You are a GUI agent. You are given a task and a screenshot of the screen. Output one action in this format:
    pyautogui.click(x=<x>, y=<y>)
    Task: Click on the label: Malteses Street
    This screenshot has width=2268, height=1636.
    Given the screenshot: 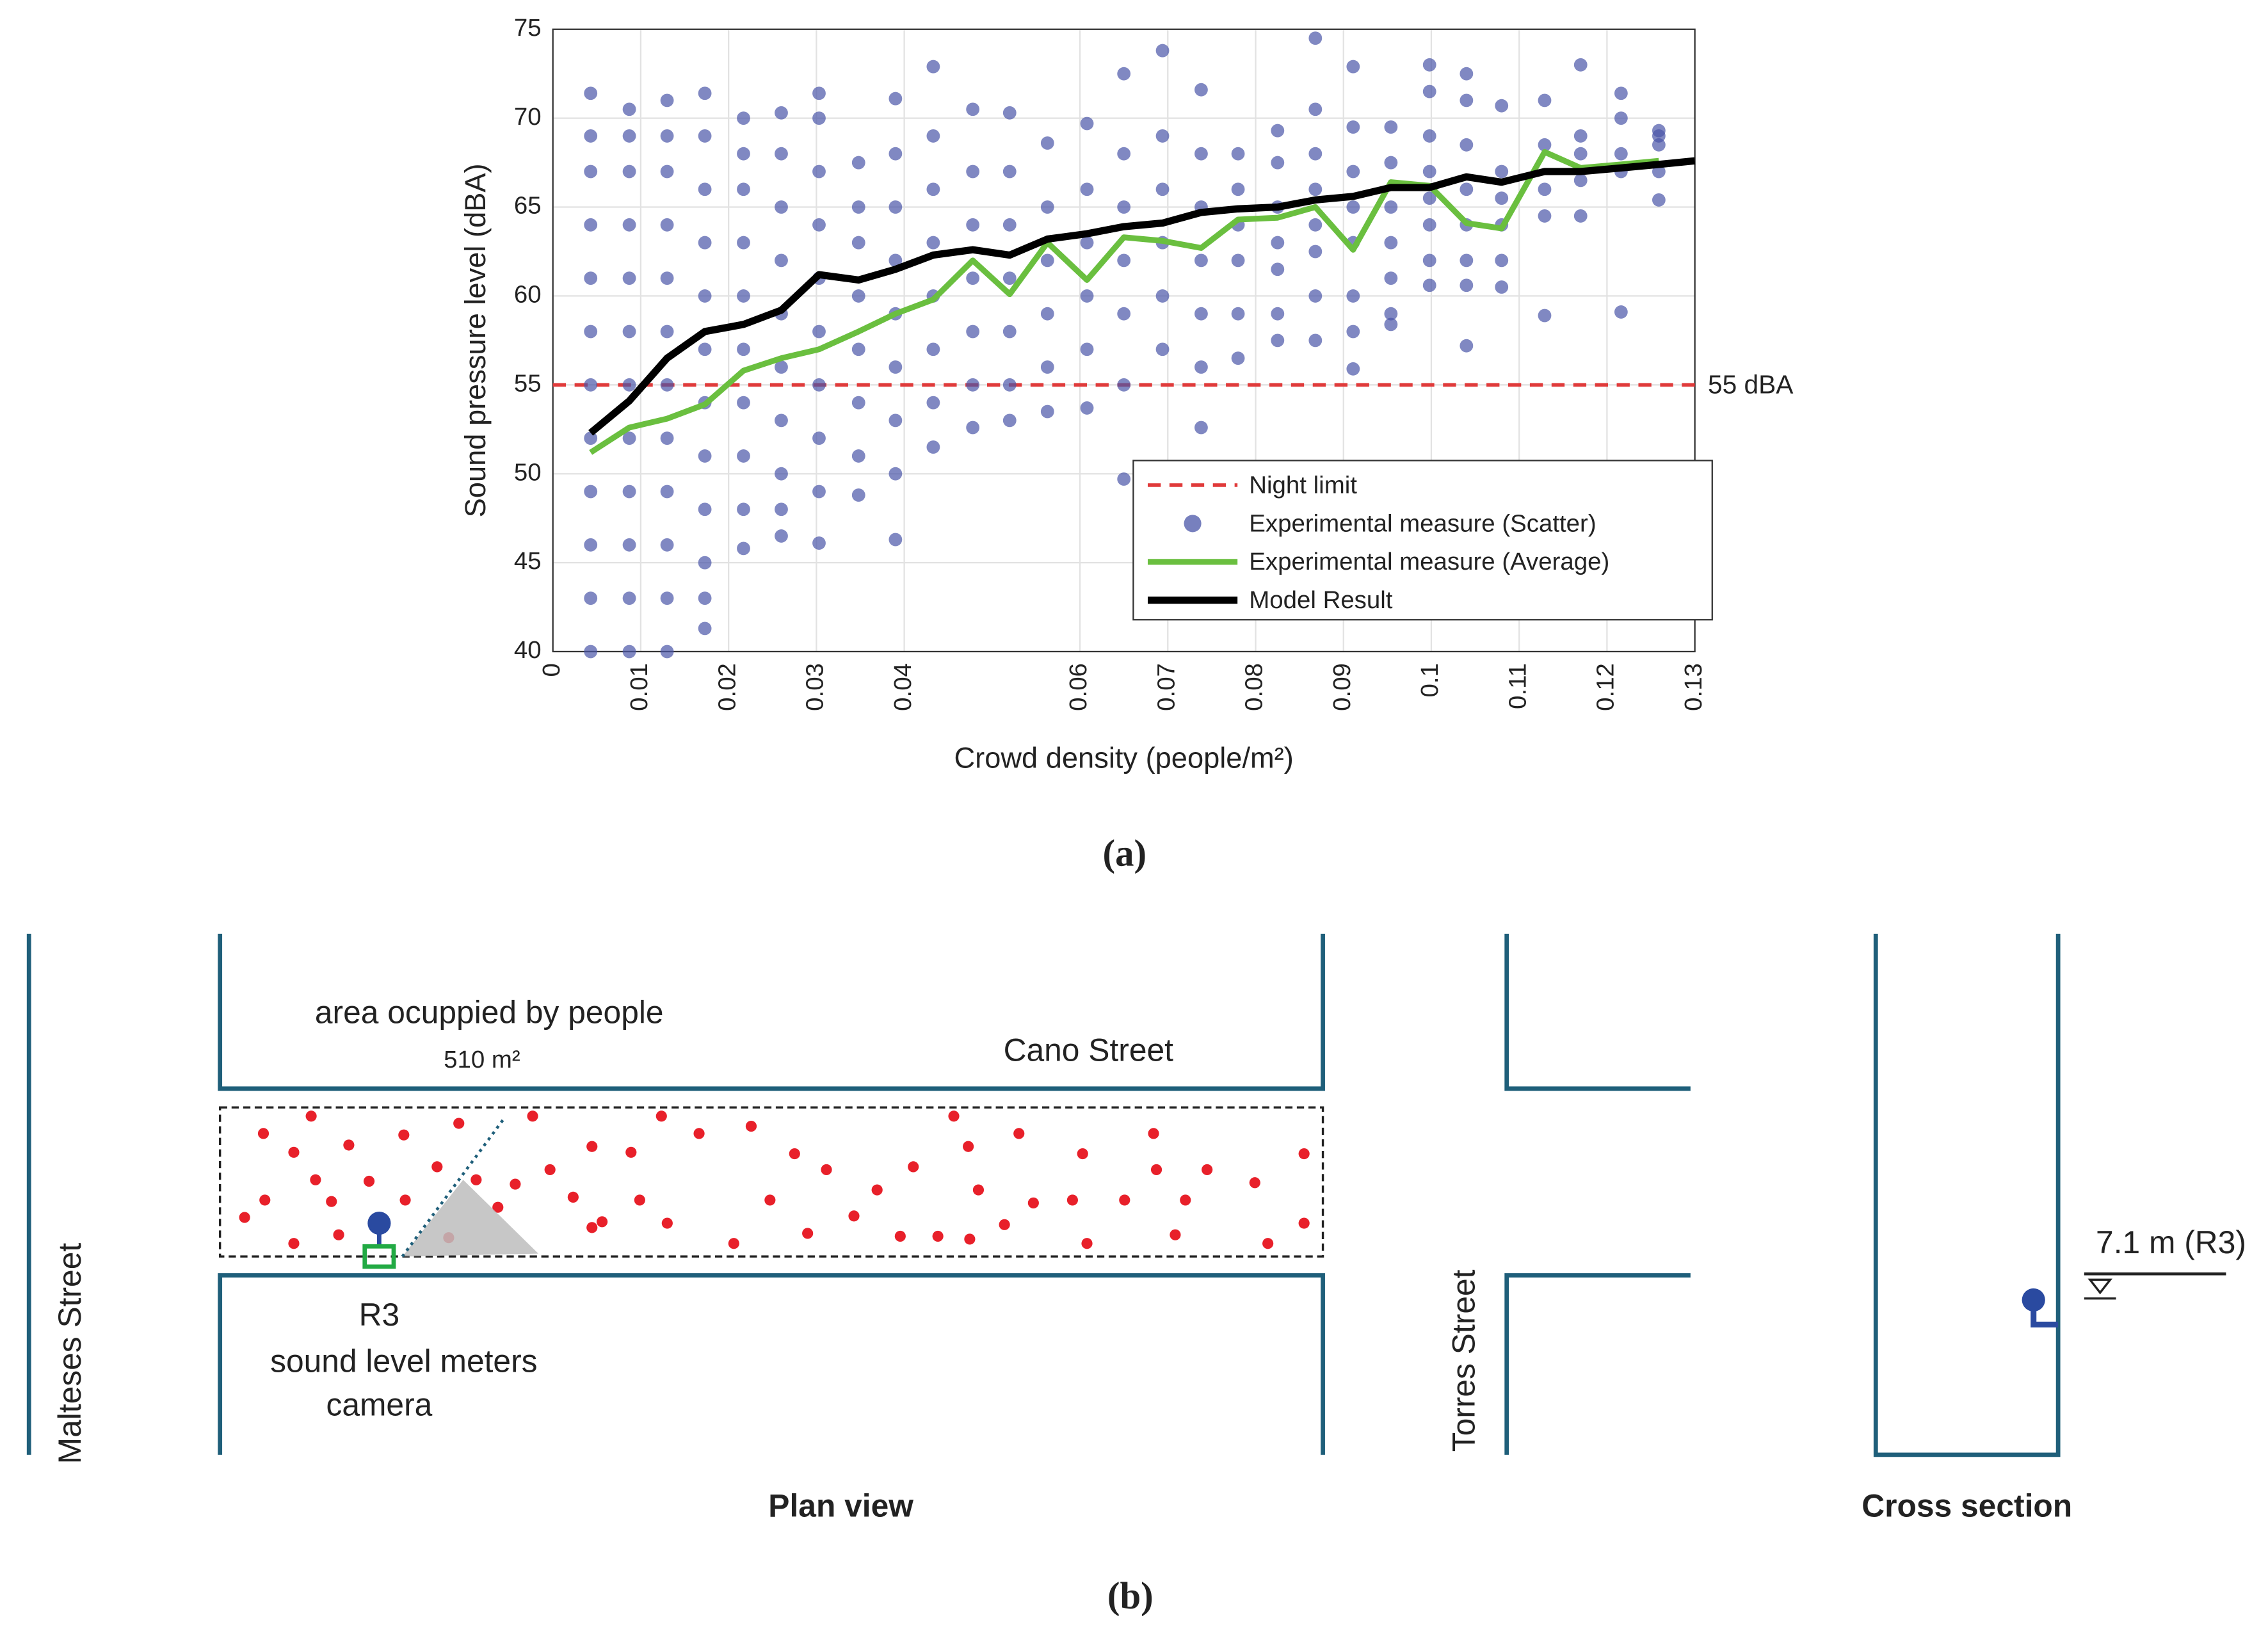 What is the action you would take?
    pyautogui.click(x=70, y=1353)
    